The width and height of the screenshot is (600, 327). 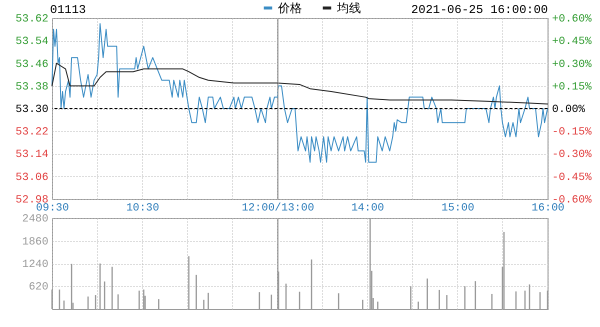 I want to click on y-tick-label: 53.06, so click(x=32, y=178).